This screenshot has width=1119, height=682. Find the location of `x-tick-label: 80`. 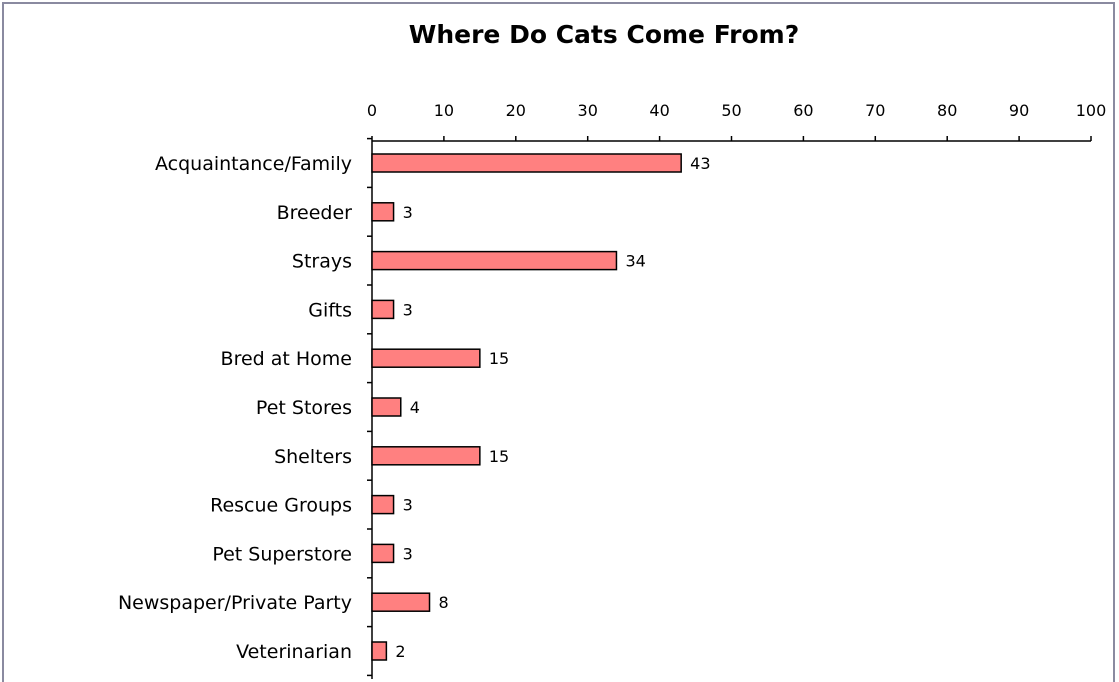

x-tick-label: 80 is located at coordinates (947, 110).